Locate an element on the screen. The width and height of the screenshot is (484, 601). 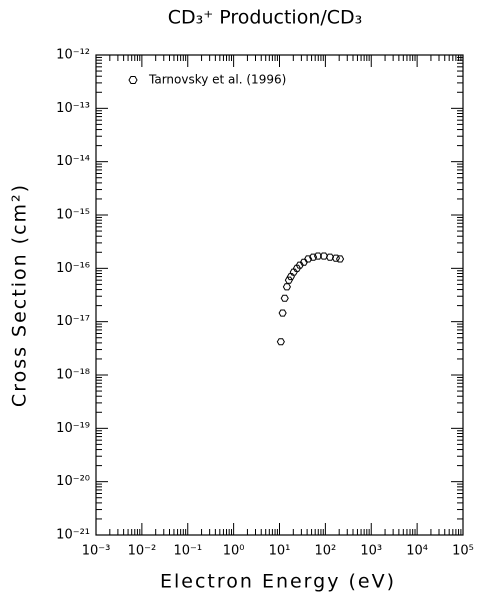
legend-label: Tarnovsky et al. (1996) is located at coordinates (217, 80).